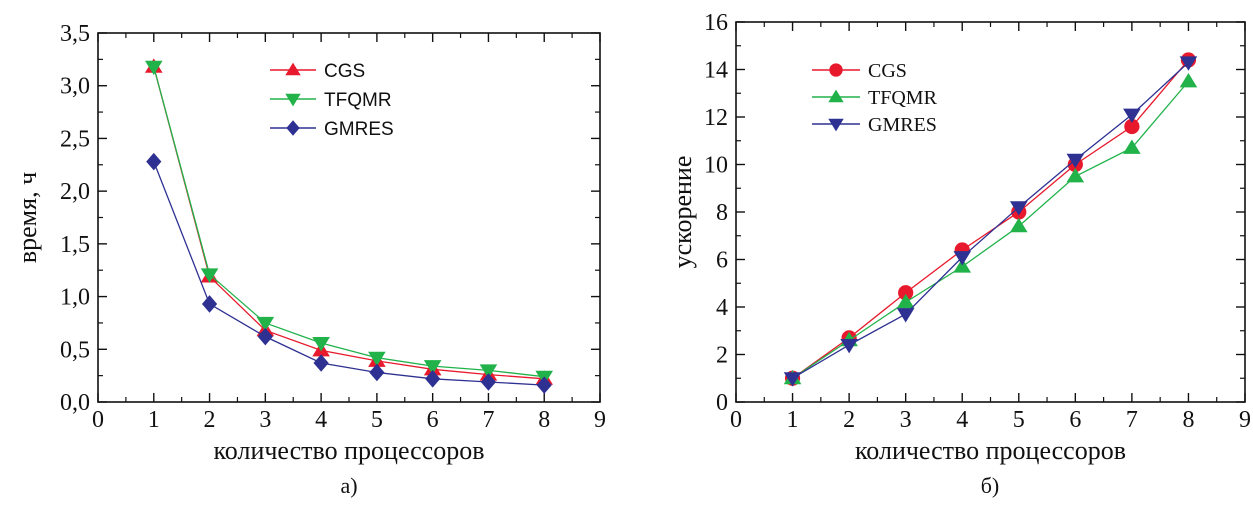 The image size is (1253, 507). I want to click on y-tick-label: 1,5, so click(75, 245).